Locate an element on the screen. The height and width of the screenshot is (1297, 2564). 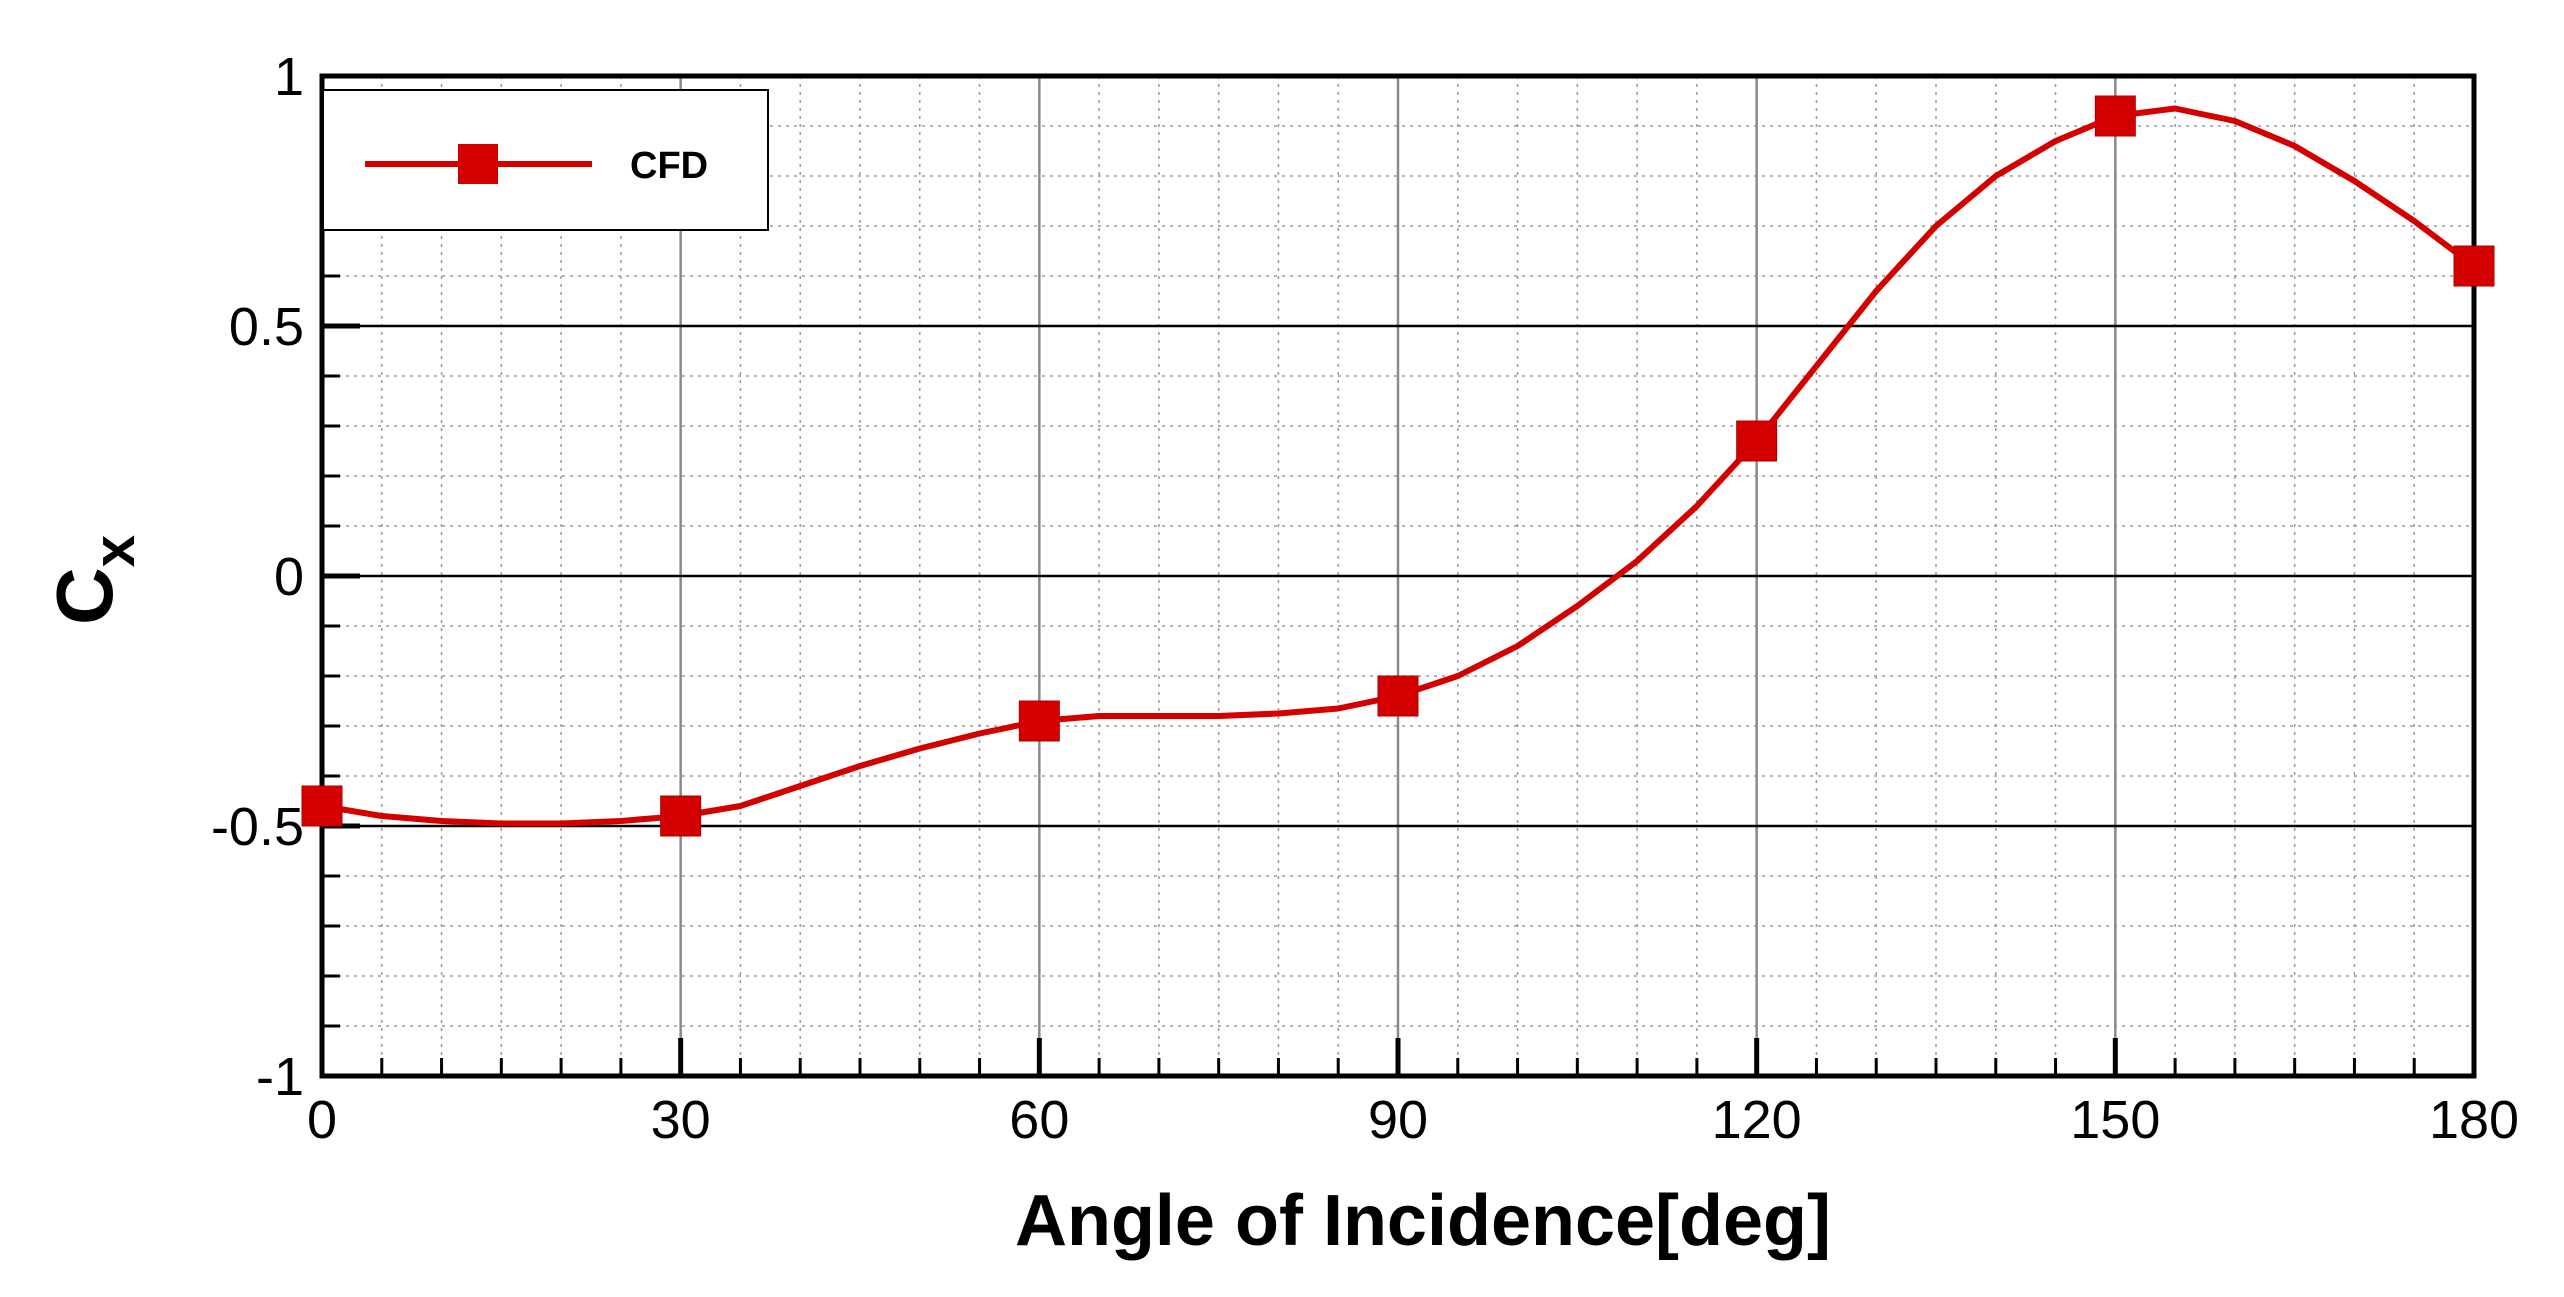
legend: CFD is located at coordinates (545, 160).